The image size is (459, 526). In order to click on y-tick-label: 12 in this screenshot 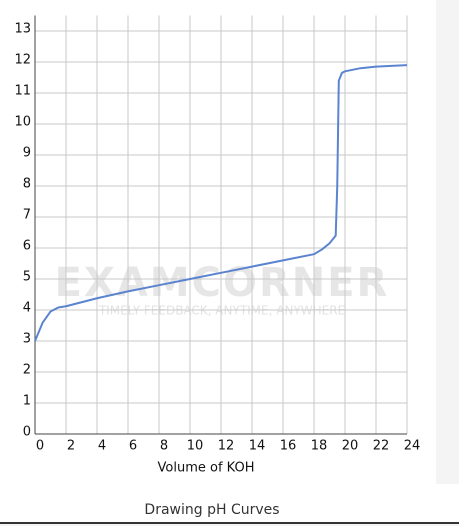, I will do `click(22, 60)`.